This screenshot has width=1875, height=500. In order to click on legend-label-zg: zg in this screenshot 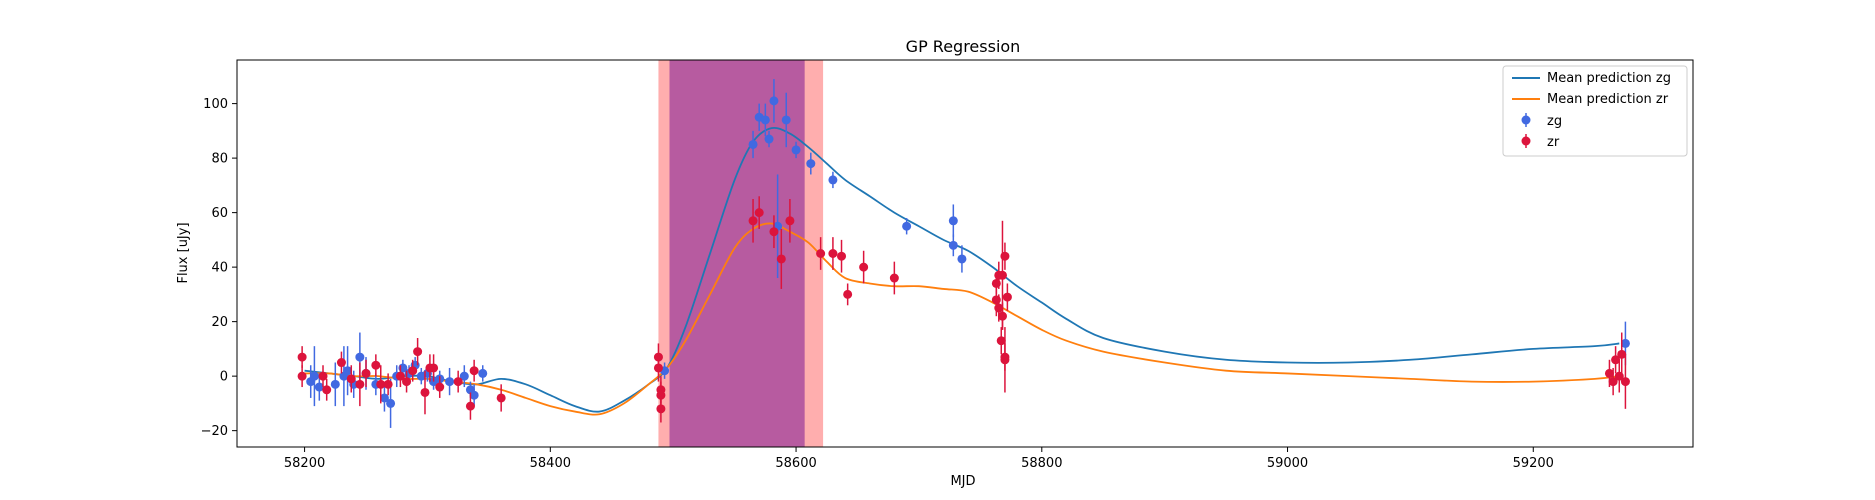, I will do `click(1554, 121)`.